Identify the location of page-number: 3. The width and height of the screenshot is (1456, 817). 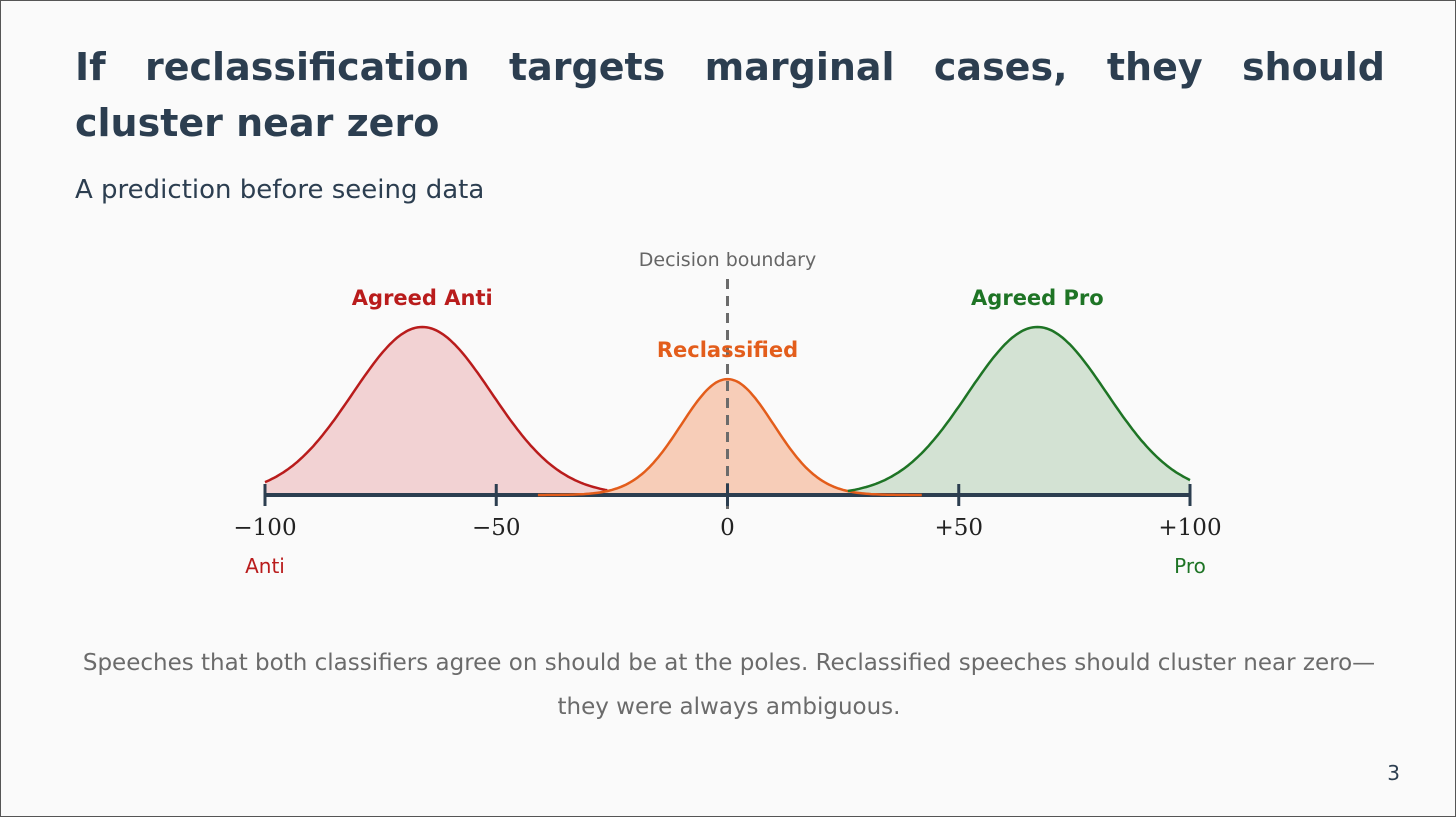
(1393, 773).